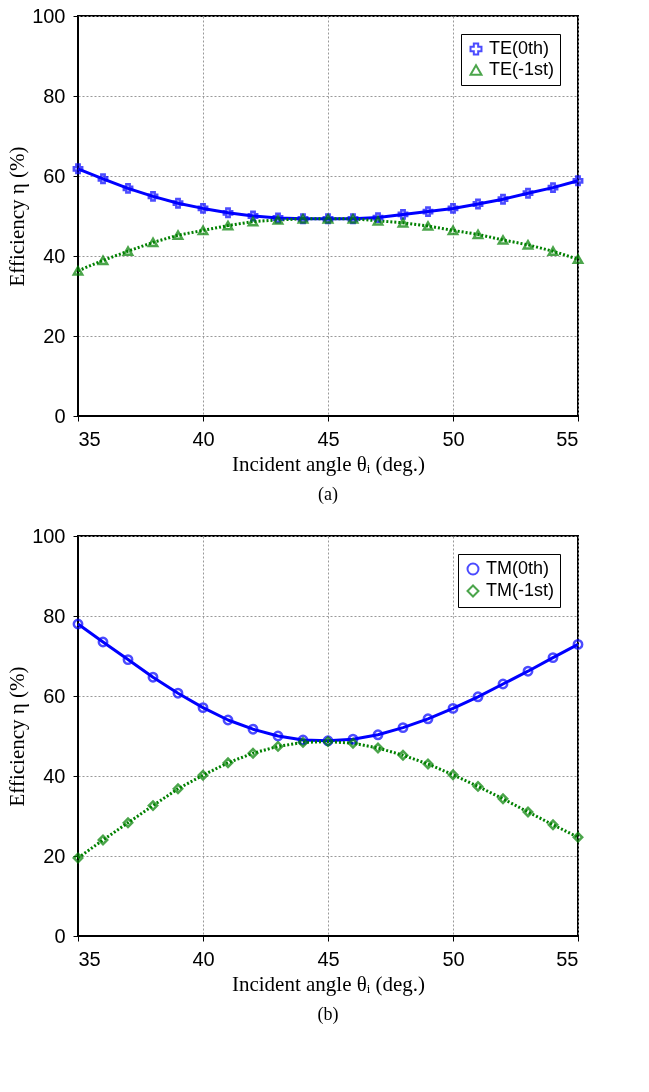 The image size is (649, 1092). Describe the element at coordinates (521, 69) in the screenshot. I see `legend-label: TE(-1st)` at that location.